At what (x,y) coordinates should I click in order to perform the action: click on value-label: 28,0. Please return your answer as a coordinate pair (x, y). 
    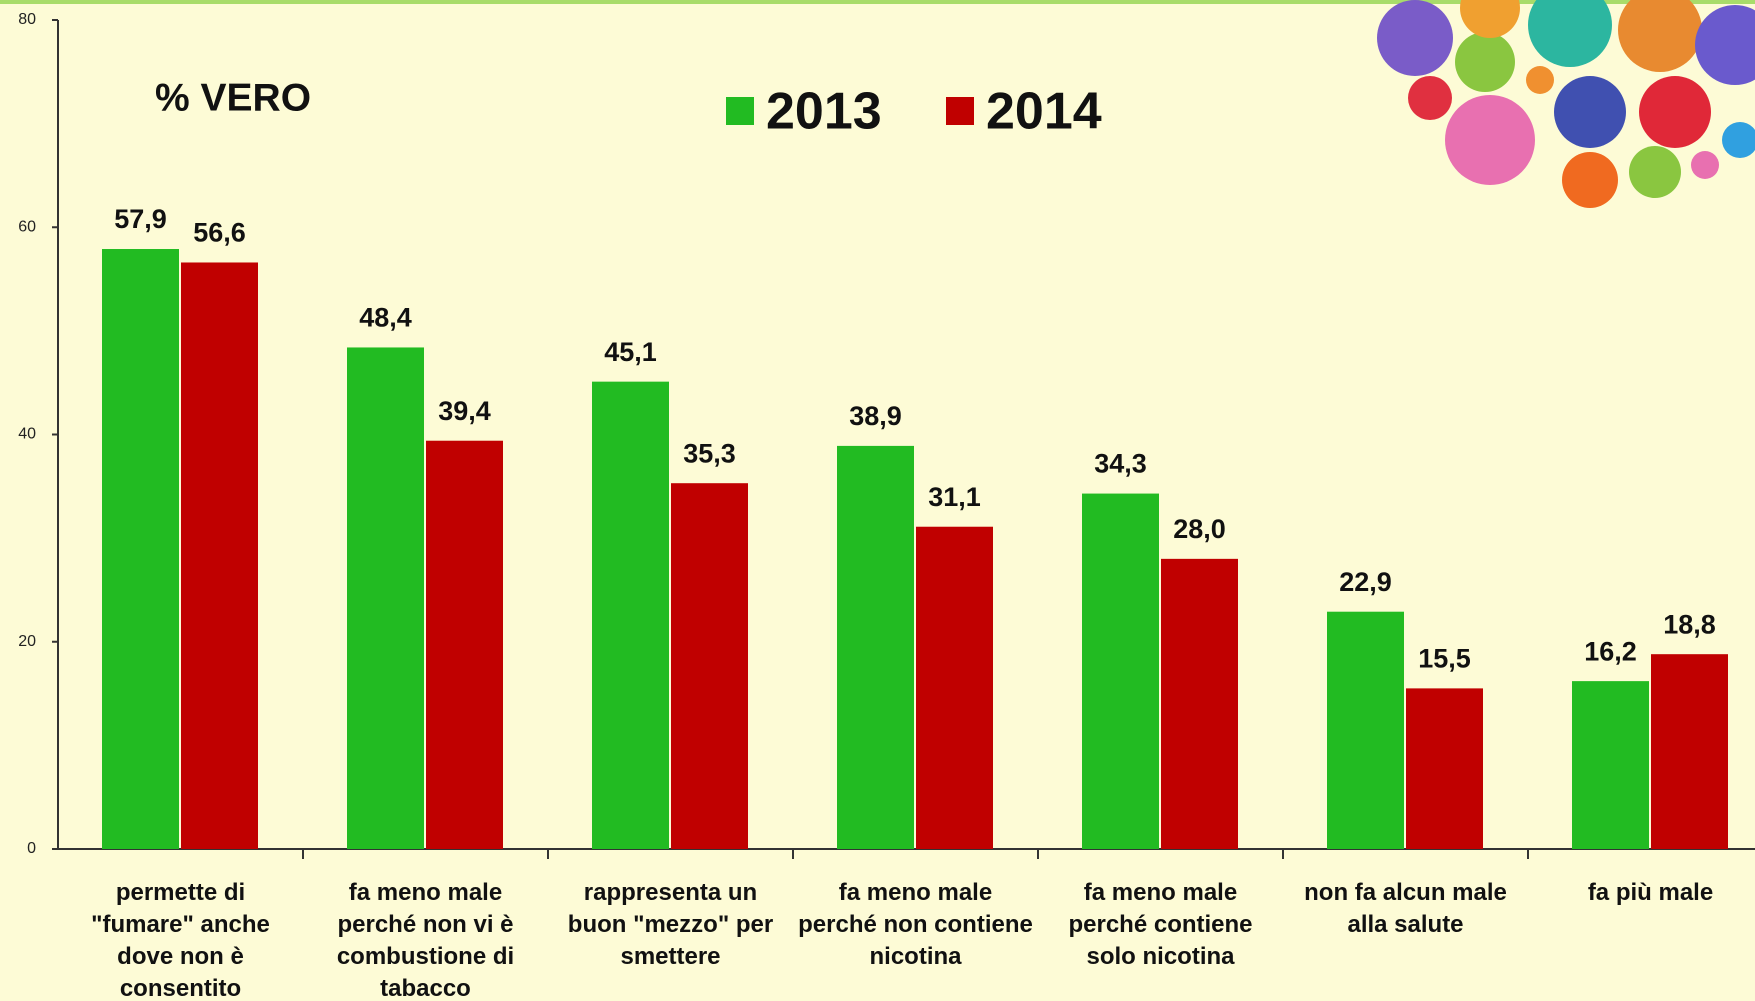
    Looking at the image, I should click on (1199, 529).